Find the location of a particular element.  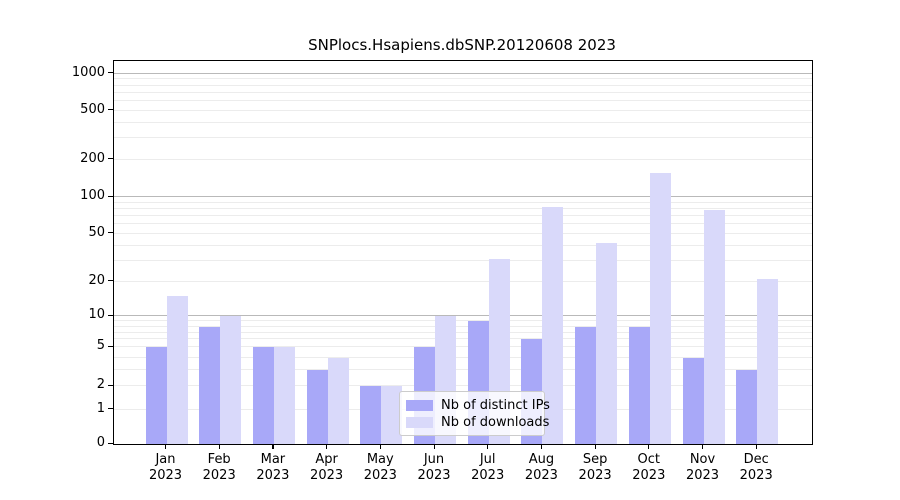

bar-nb-of-distinct-ips-dec is located at coordinates (747, 407).